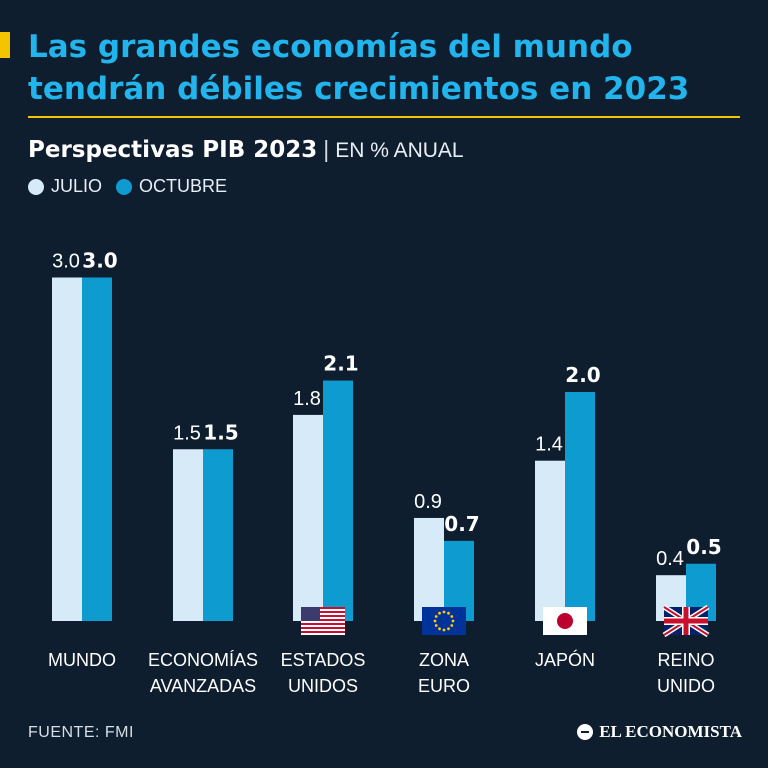  I want to click on category-label-estados-unidos: ESTADOS, so click(323, 660).